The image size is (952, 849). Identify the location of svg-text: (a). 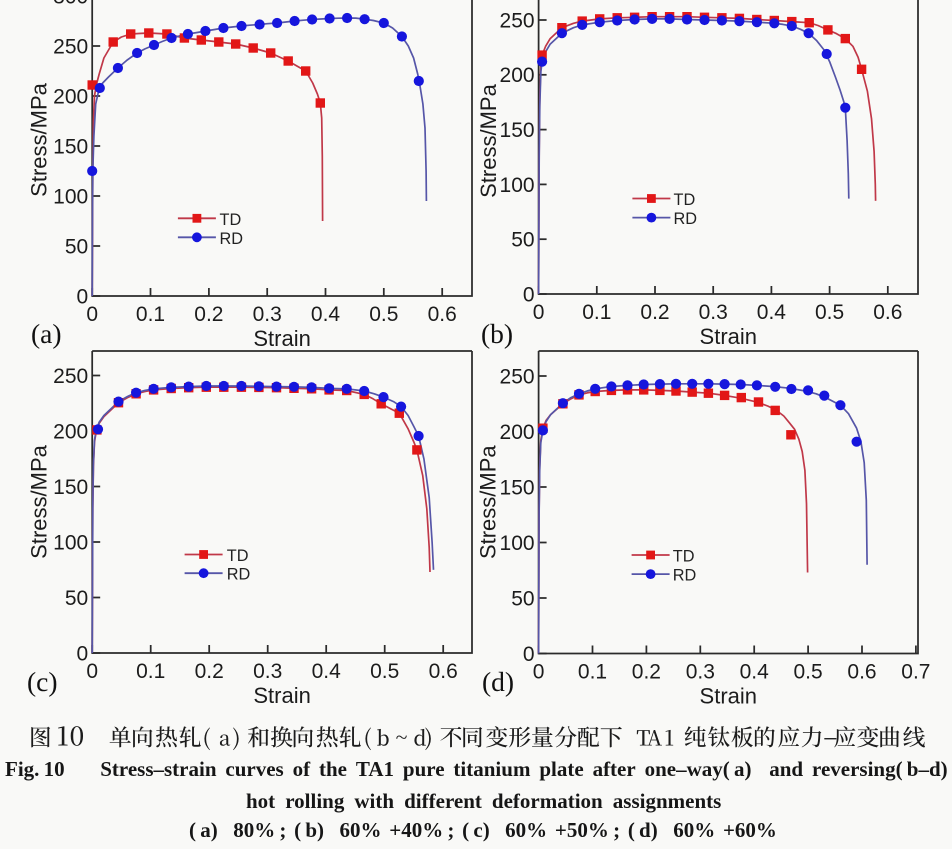
(46, 333).